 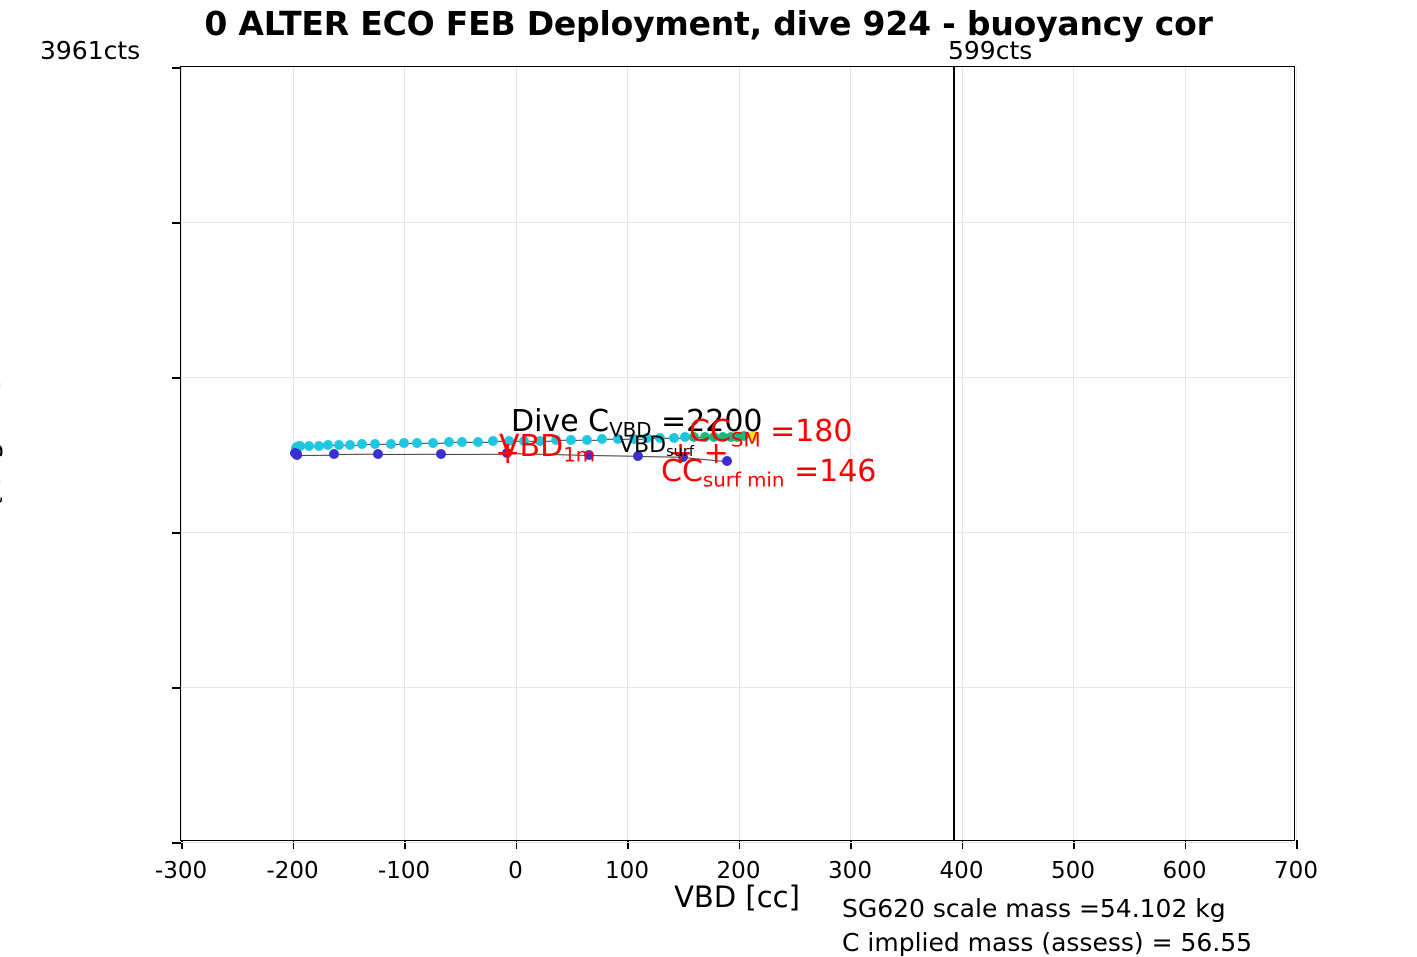 I want to click on vbd-1m-annotation-subscript: 1m, so click(x=579, y=455).